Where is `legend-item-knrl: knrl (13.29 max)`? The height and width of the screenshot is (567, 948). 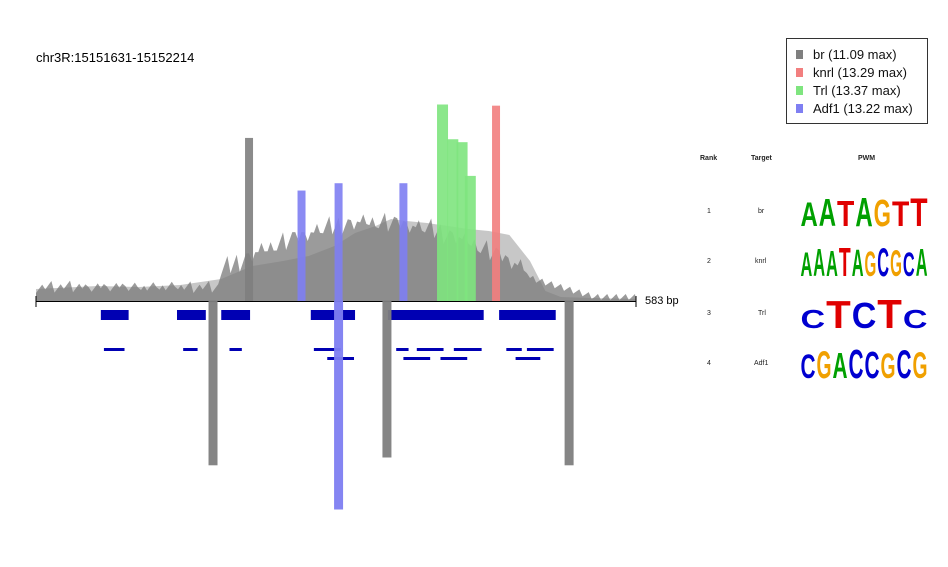 legend-item-knrl: knrl (13.29 max) is located at coordinates (861, 72).